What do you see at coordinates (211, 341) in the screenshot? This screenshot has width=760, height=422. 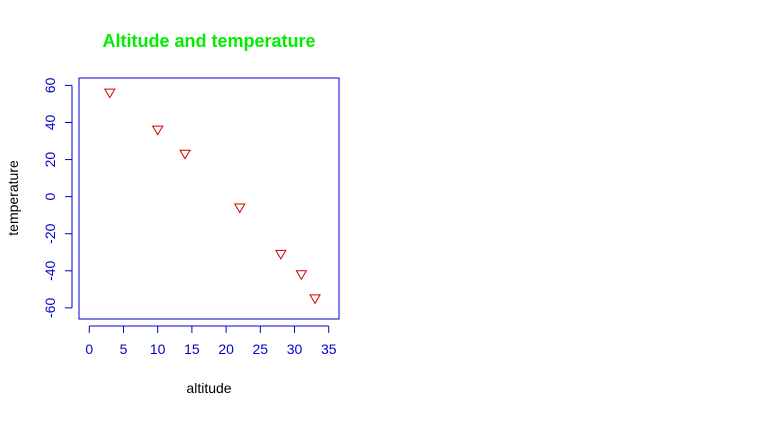 I see `x-axis: 0 5 10 15 20 25 30 35` at bounding box center [211, 341].